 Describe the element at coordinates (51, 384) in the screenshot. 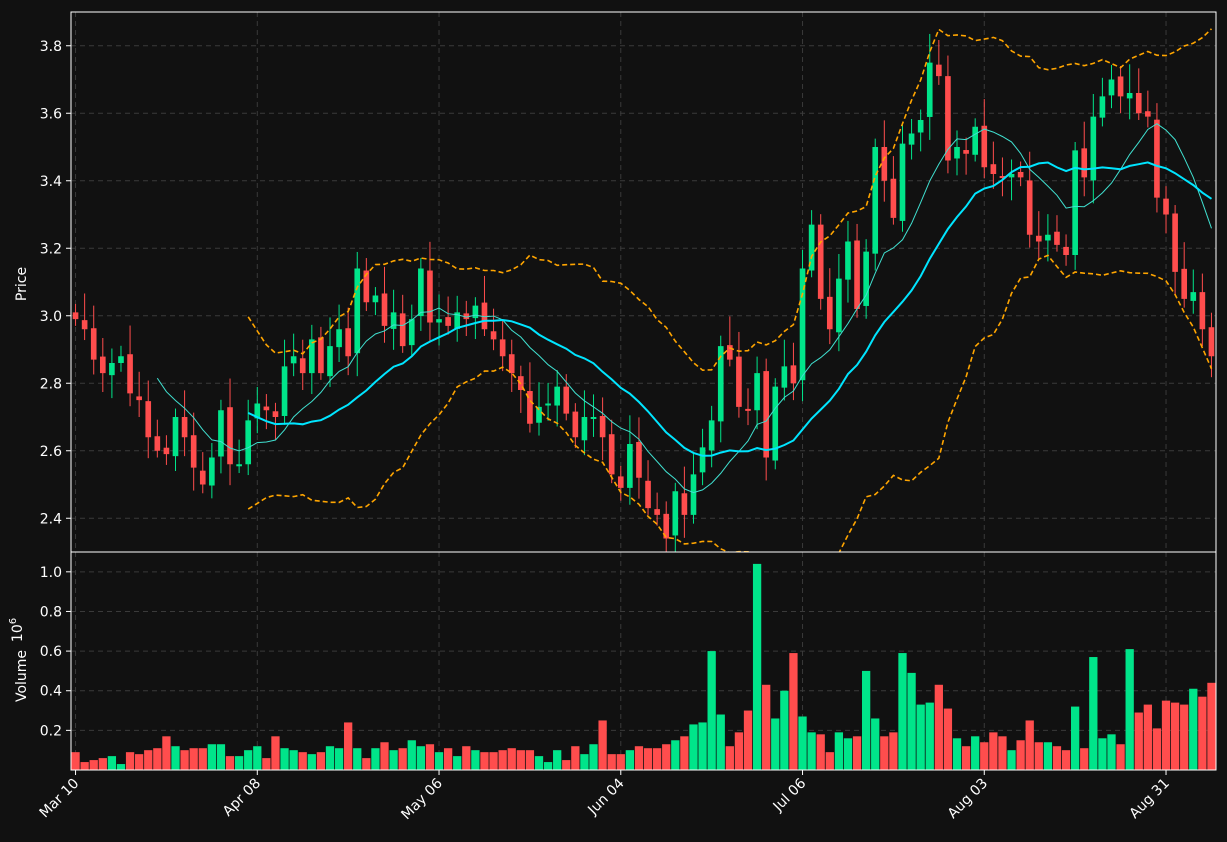

I see `price-tick-label: 2.8` at that location.